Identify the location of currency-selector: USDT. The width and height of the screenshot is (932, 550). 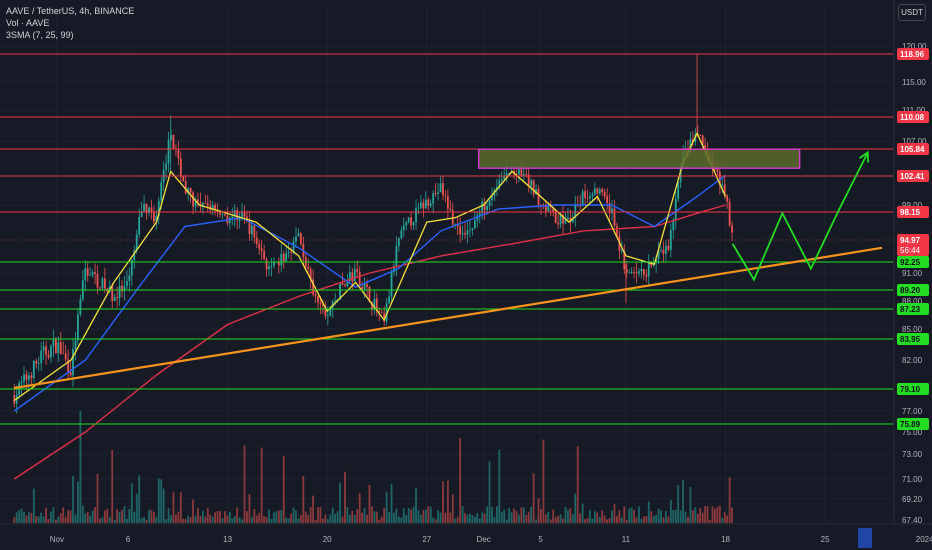
(912, 12).